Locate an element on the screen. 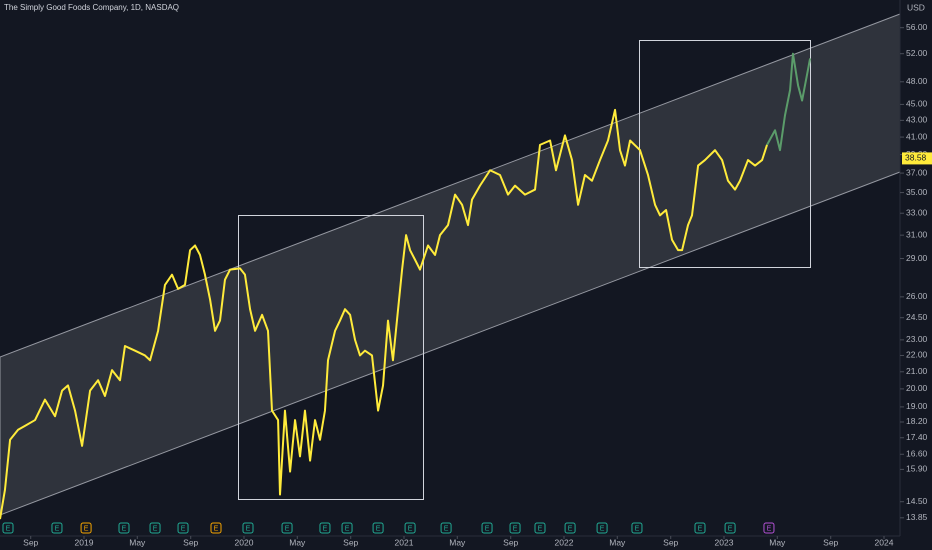 This screenshot has width=932, height=550. y-tick-label: 19.00 is located at coordinates (917, 406).